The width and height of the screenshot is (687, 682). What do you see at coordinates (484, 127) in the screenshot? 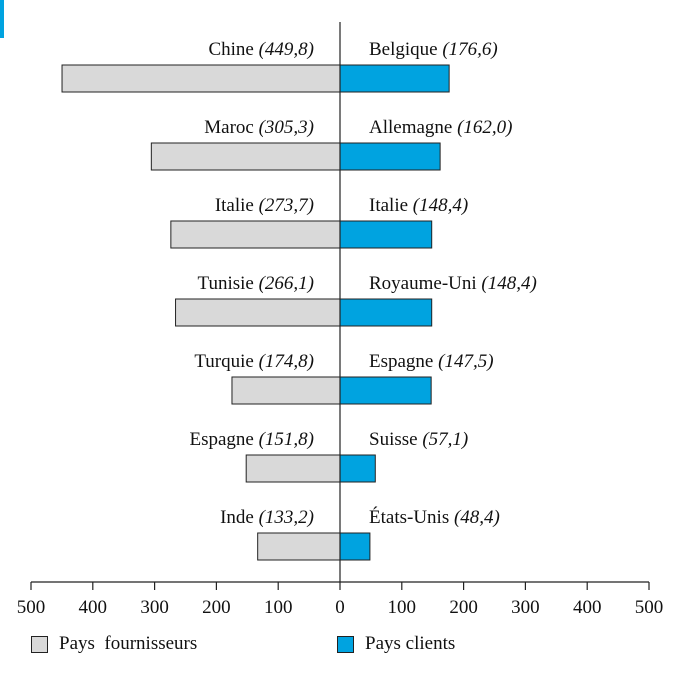
I see `value-client-1: (162,0)` at bounding box center [484, 127].